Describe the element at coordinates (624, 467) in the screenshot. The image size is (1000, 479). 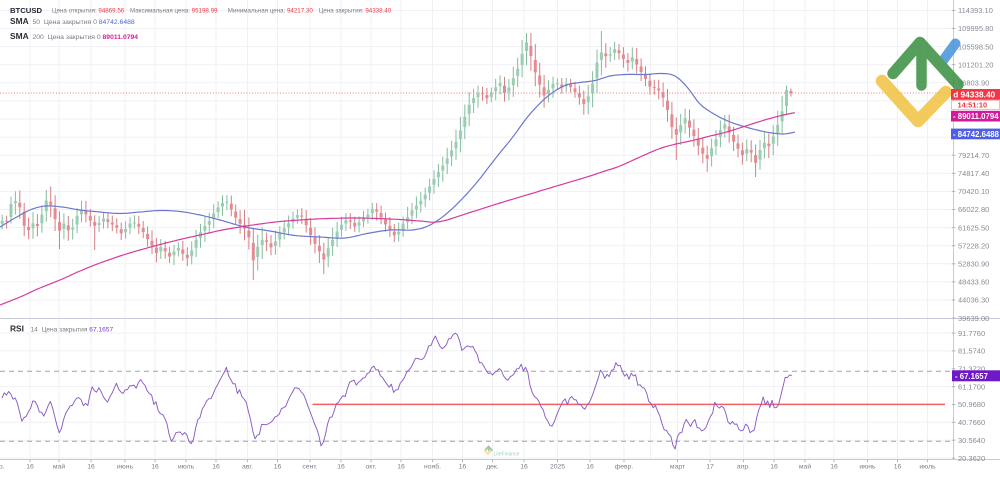
I see `svg-text: февр.` at that location.